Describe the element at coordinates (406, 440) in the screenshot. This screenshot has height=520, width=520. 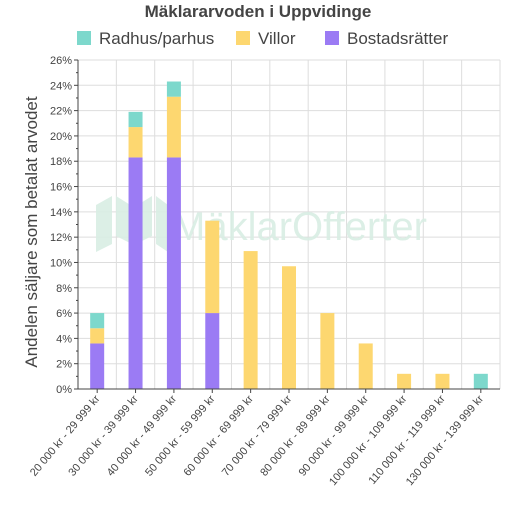
I see `x-tick-label: 110 000 kr - 119 999 kr` at that location.